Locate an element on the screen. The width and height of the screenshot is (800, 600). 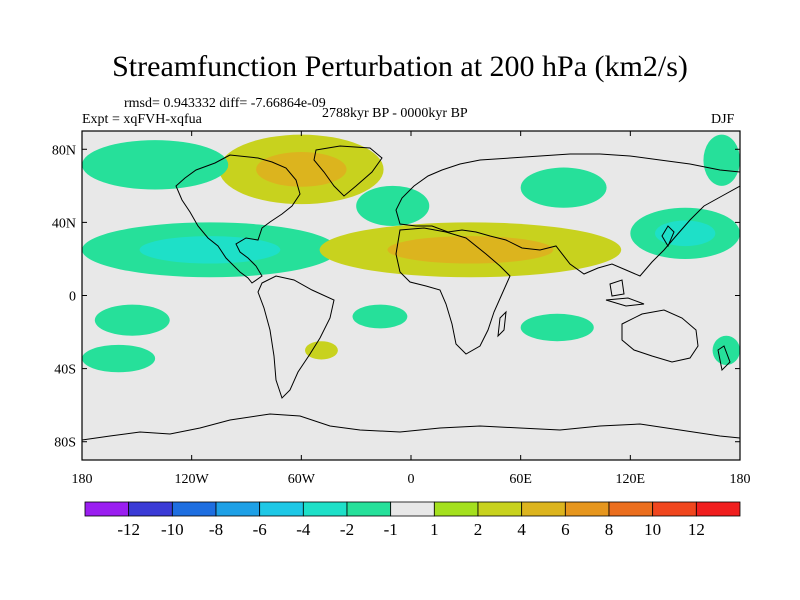
region-core-tropical-pacific-band is located at coordinates (210, 250).